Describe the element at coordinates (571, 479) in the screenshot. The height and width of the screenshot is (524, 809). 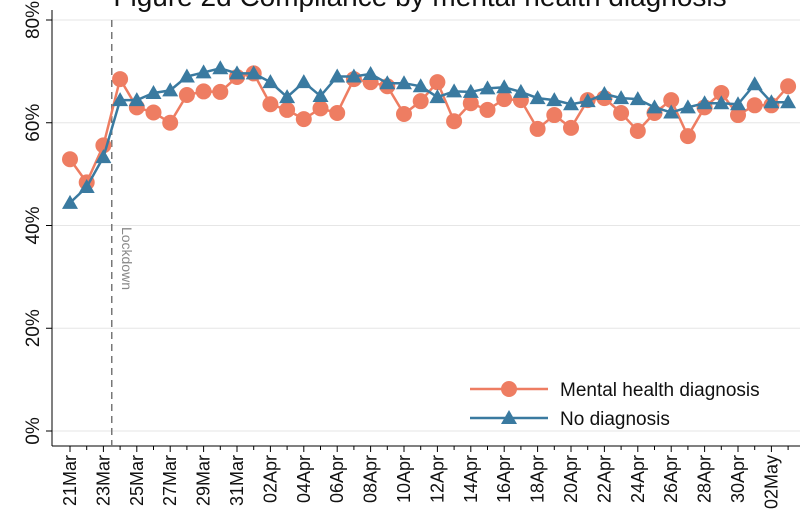
I see `x-tick-label: 20Apr` at that location.